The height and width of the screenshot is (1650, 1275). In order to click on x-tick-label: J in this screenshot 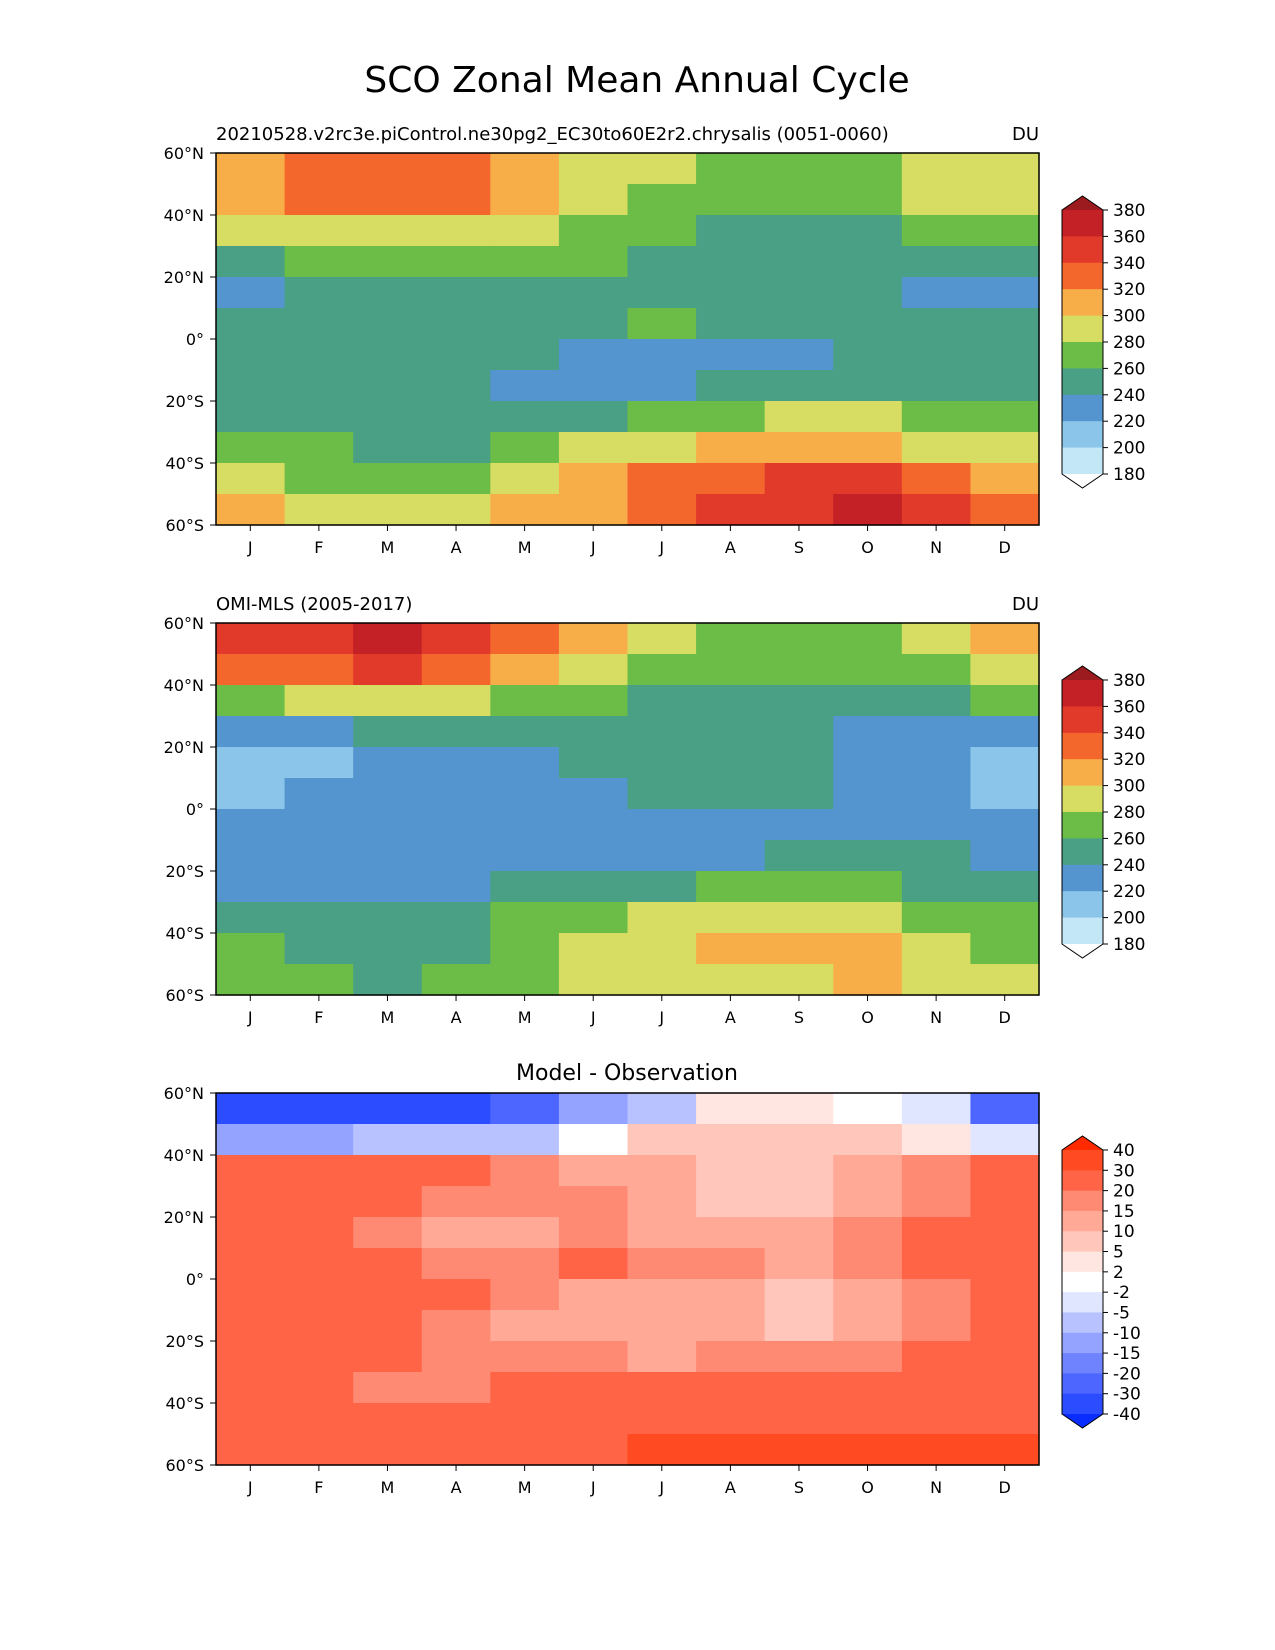, I will do `click(250, 1487)`.